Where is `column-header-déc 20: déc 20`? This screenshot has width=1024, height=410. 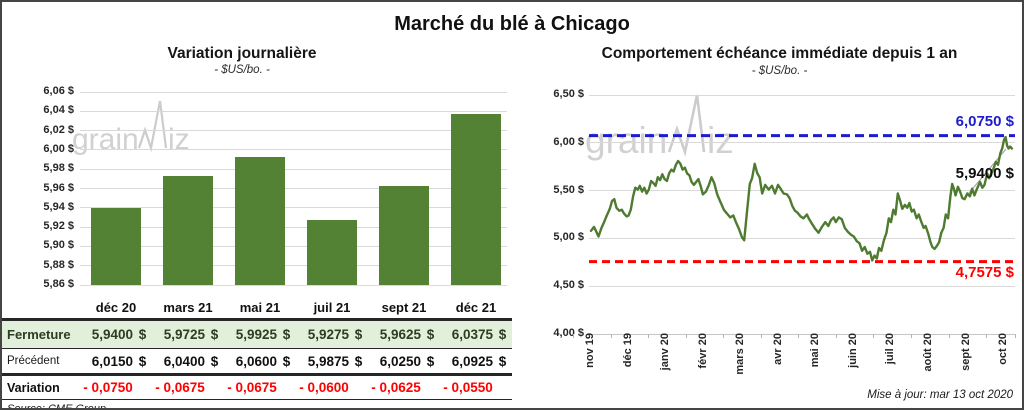
column-header-déc 20: déc 20 is located at coordinates (116, 307).